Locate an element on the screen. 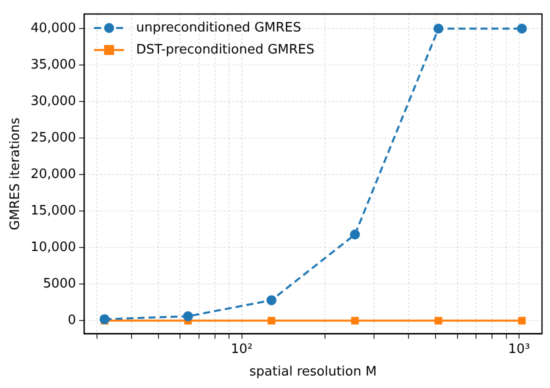  y-axis-title: GMRES iterations is located at coordinates (16, 173).